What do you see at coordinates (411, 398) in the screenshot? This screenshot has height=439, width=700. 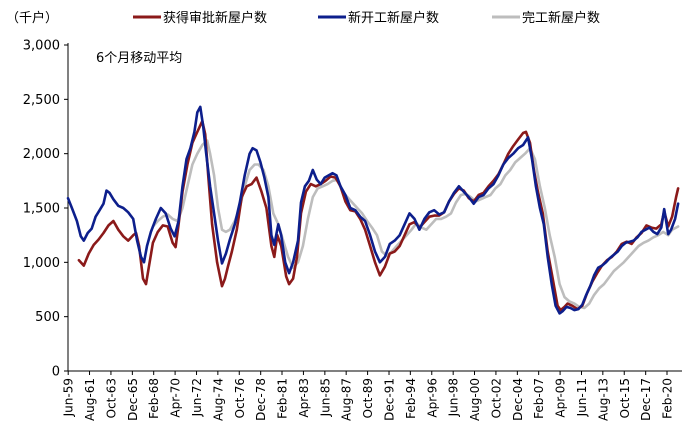 I see `x-tick-label: Feb-94` at bounding box center [411, 398].